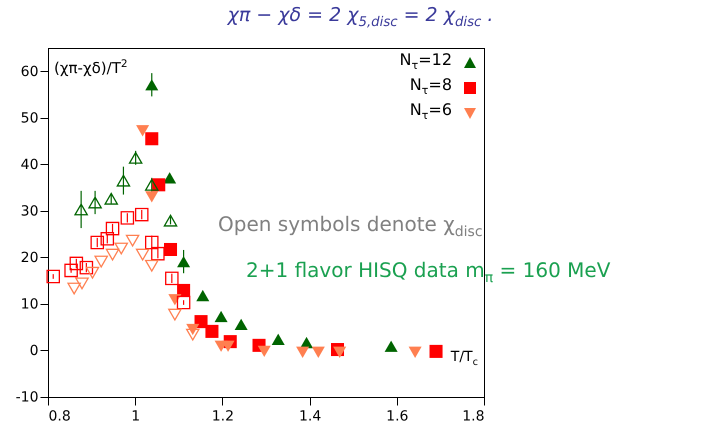  Describe the element at coordinates (91, 67) in the screenshot. I see `y-axis-title: (χπ-χδ)/T$^{2}$` at that location.